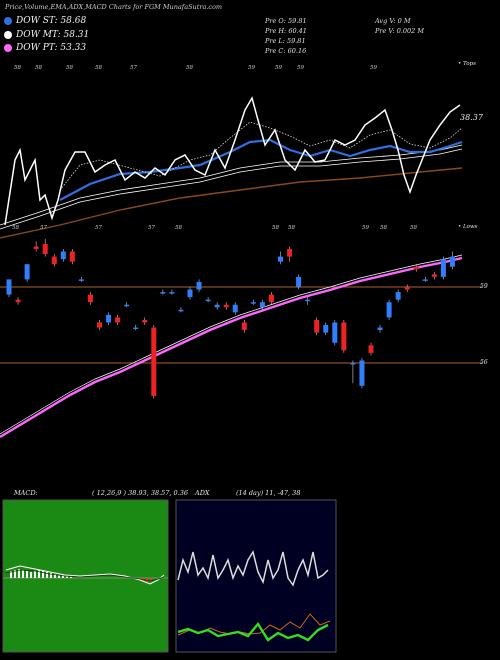 The height and width of the screenshot is (660, 500). What do you see at coordinates (53, 35) in the screenshot?
I see `legend-label-mt: DOW MT: 58.31` at bounding box center [53, 35].